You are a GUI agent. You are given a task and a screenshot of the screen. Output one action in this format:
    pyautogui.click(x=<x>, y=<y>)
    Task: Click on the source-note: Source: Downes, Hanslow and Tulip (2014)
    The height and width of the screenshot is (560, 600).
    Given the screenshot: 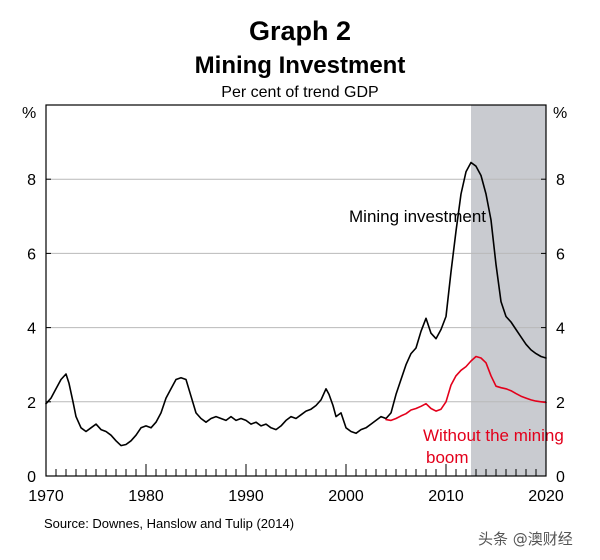 What is the action you would take?
    pyautogui.click(x=169, y=523)
    